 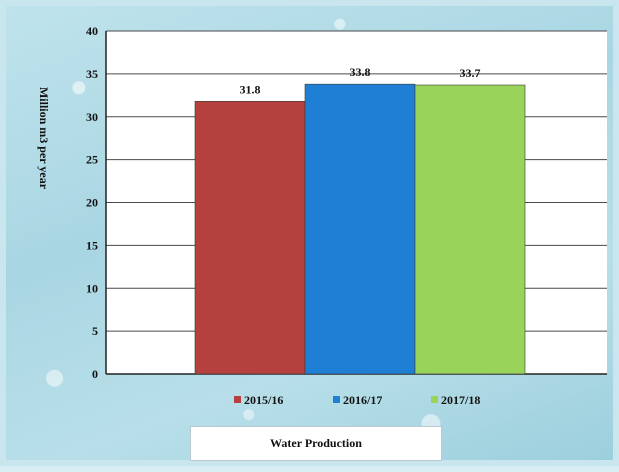 I want to click on data-label: 33.7, so click(x=470, y=73).